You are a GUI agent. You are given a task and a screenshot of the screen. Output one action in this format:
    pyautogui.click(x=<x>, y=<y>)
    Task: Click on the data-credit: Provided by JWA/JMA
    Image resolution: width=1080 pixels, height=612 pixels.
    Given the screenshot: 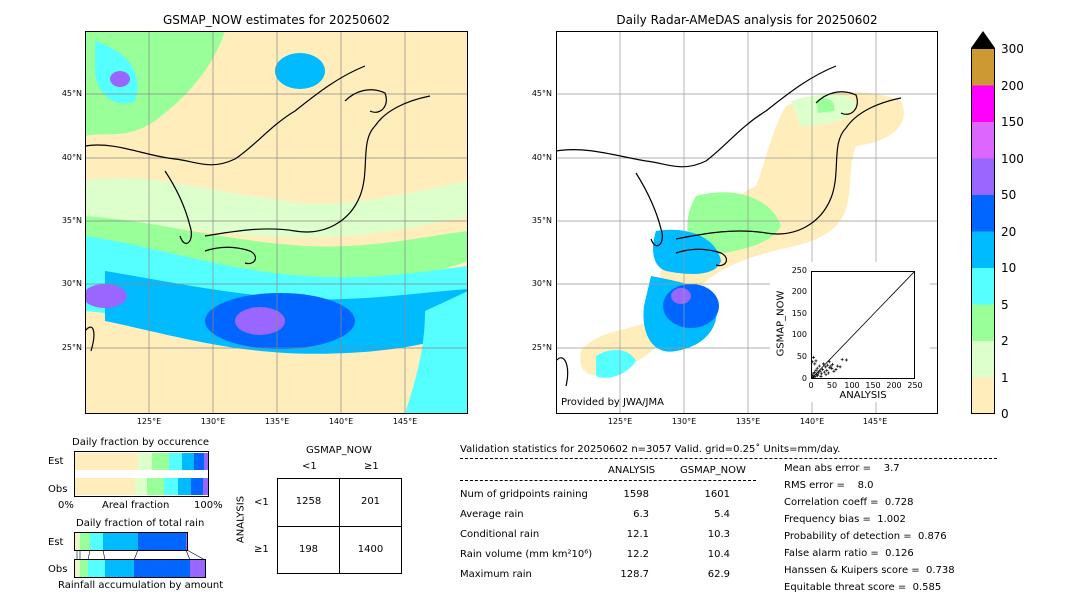 What is the action you would take?
    pyautogui.click(x=612, y=402)
    